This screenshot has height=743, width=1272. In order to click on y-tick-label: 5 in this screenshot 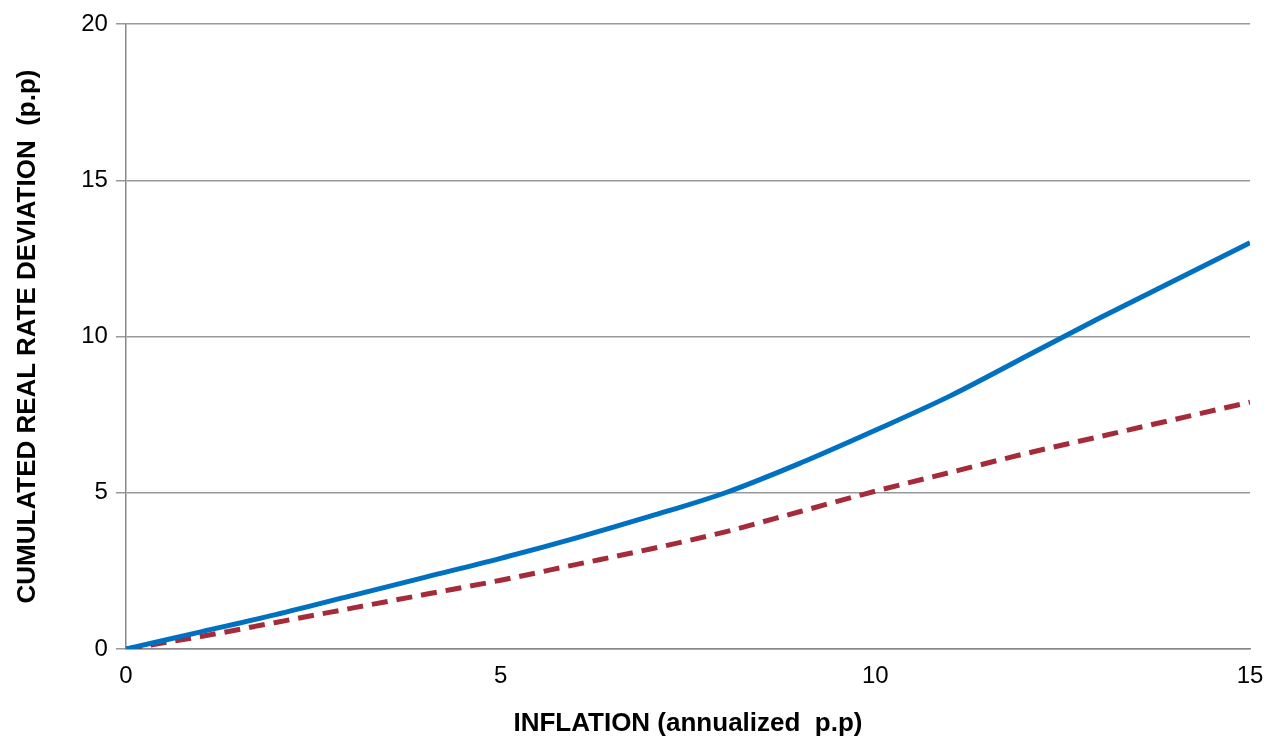, I will do `click(101, 491)`.